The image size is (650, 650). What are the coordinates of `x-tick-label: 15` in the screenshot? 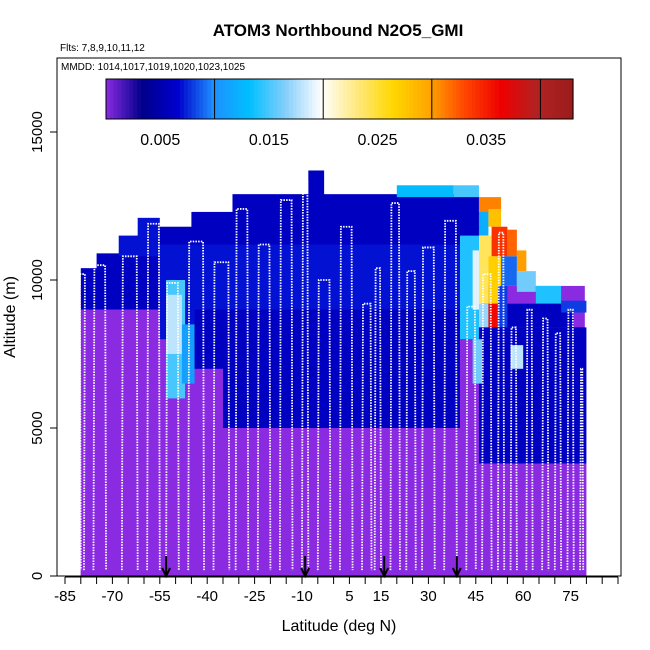 It's located at (381, 596).